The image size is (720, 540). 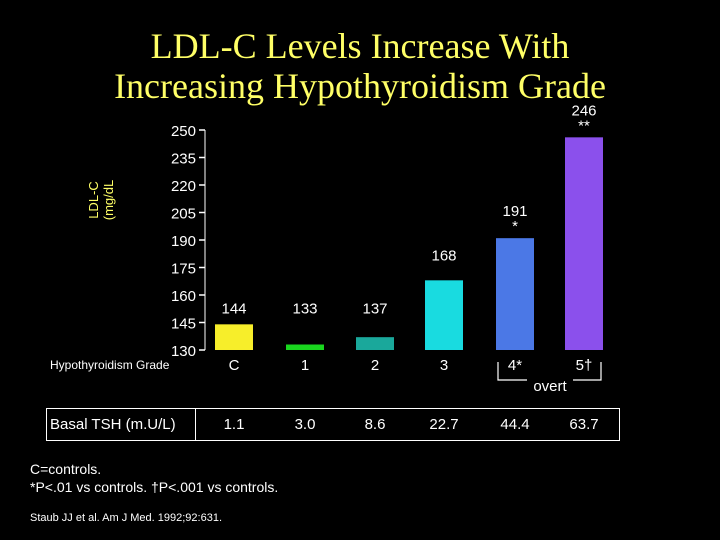 I want to click on x-tick-label: C, so click(x=234, y=365).